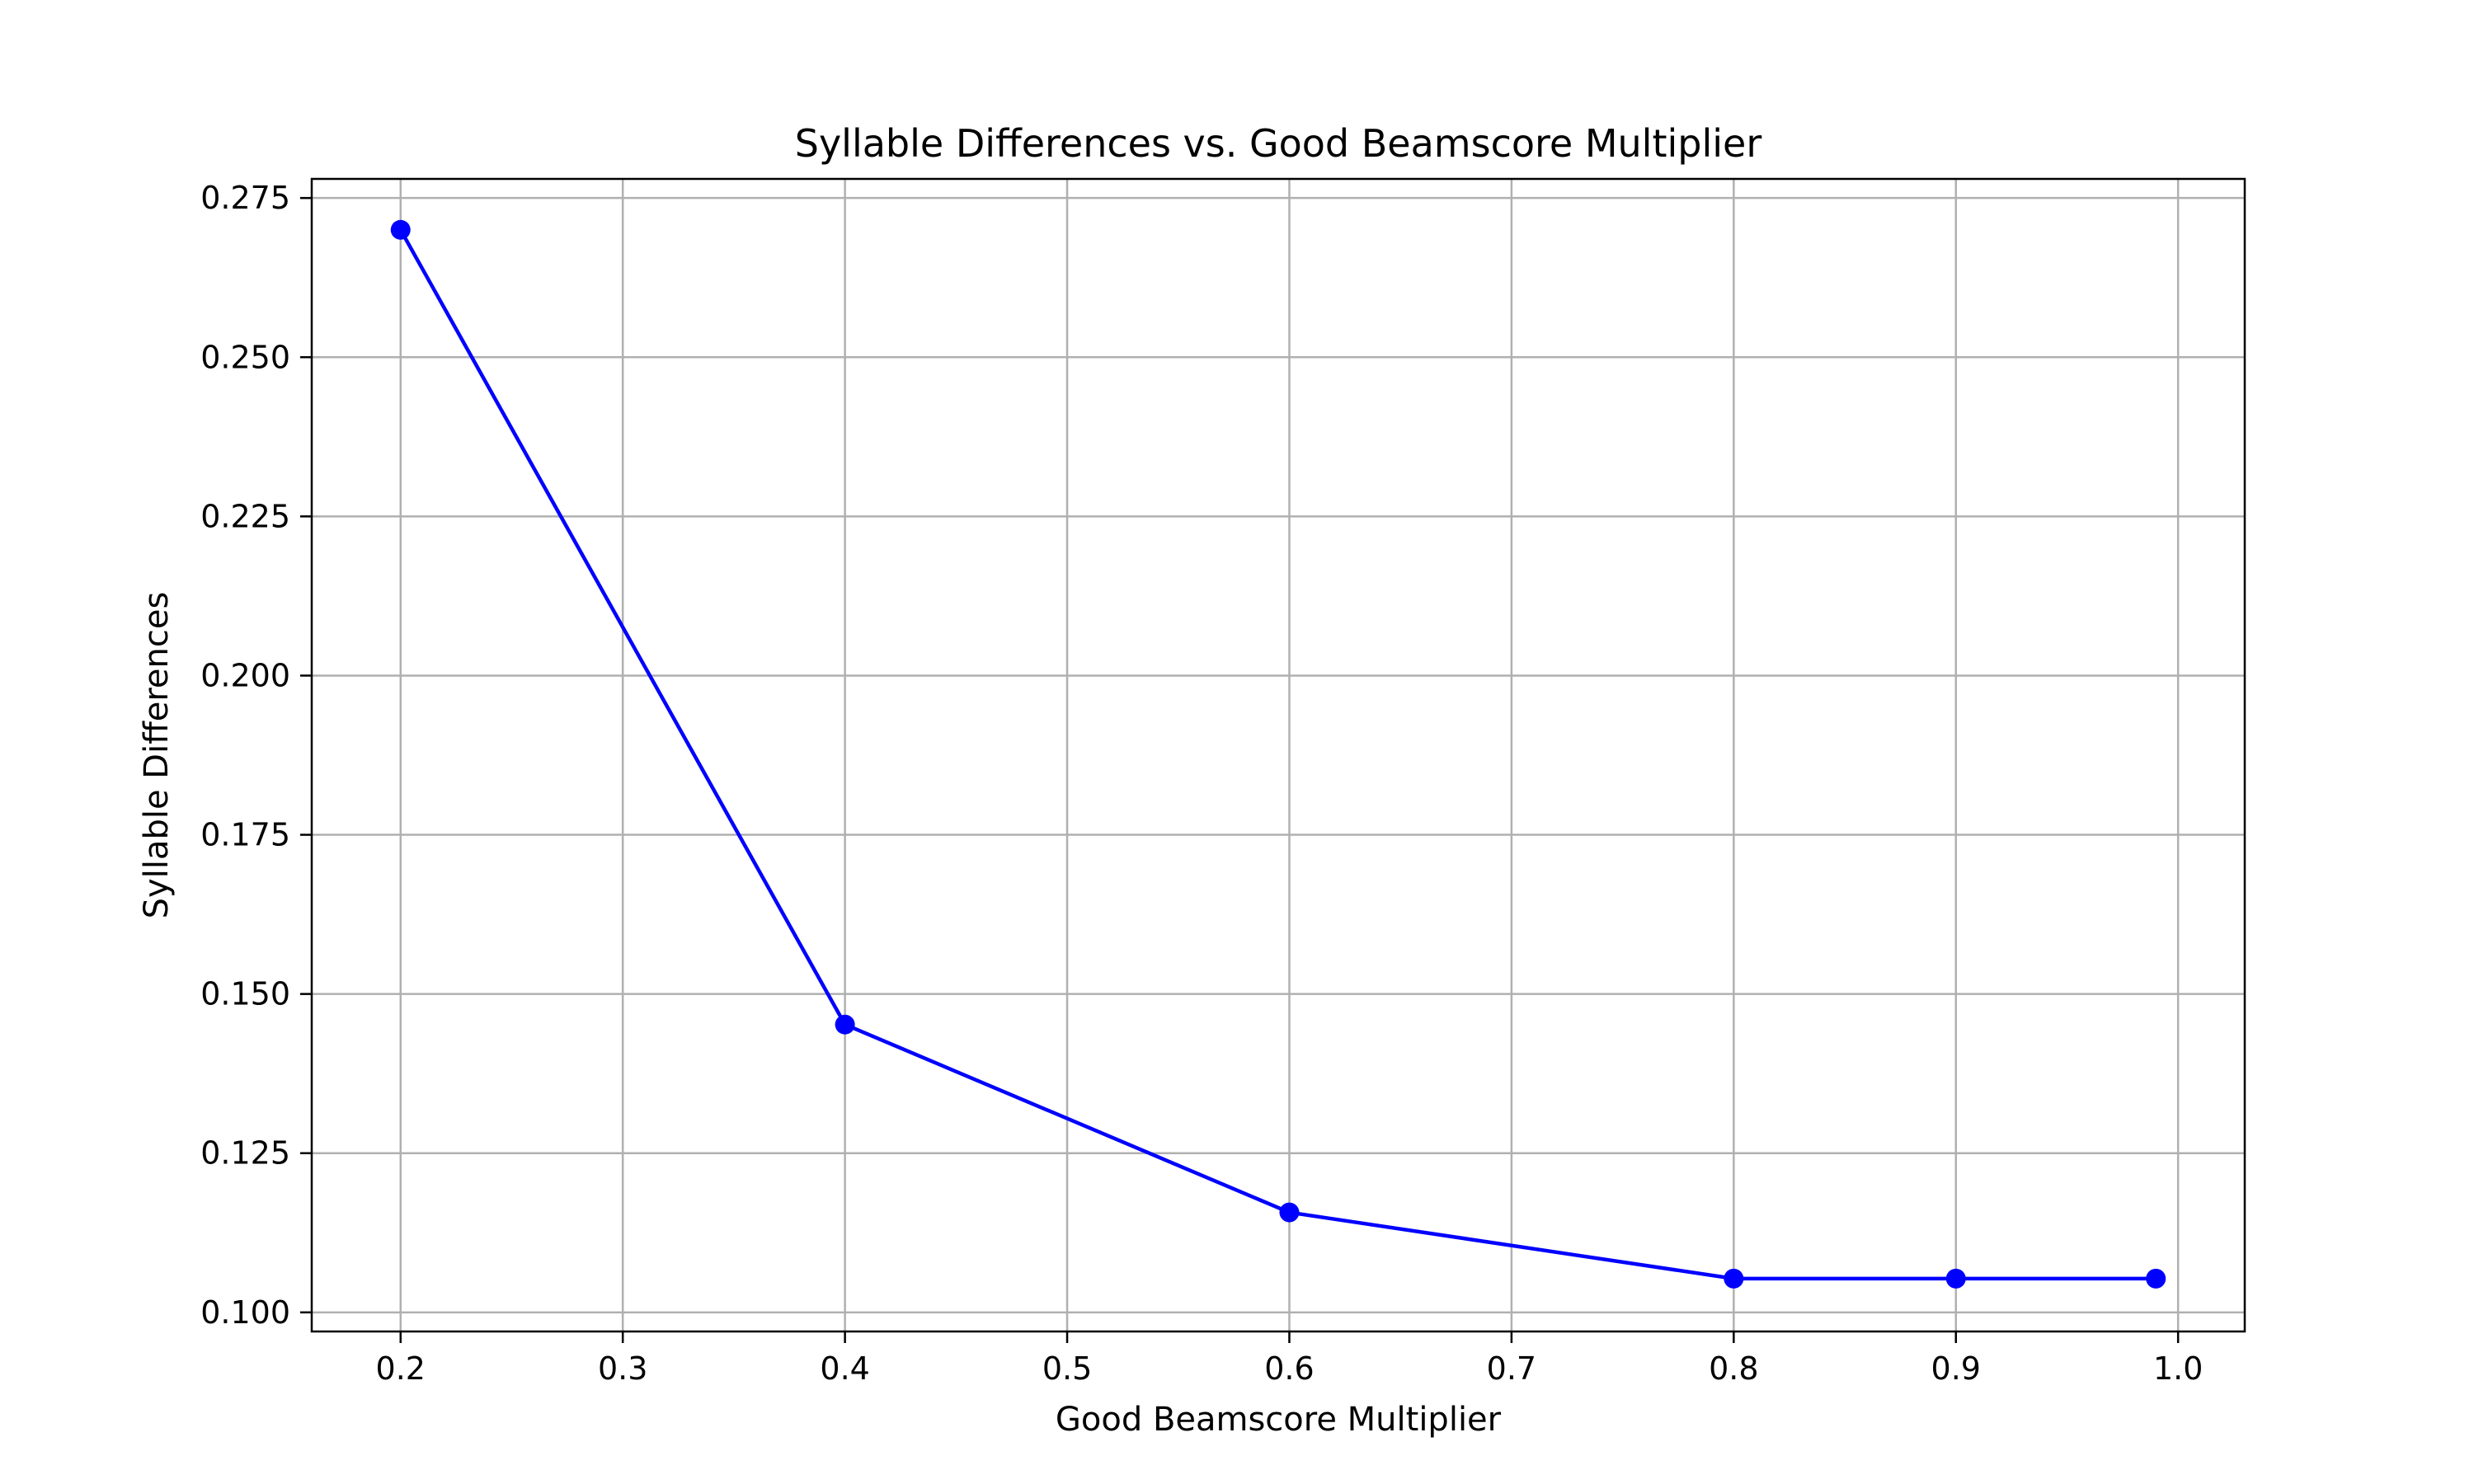 This screenshot has height=1484, width=2474. What do you see at coordinates (245, 994) in the screenshot?
I see `y-tick-label: 0.150` at bounding box center [245, 994].